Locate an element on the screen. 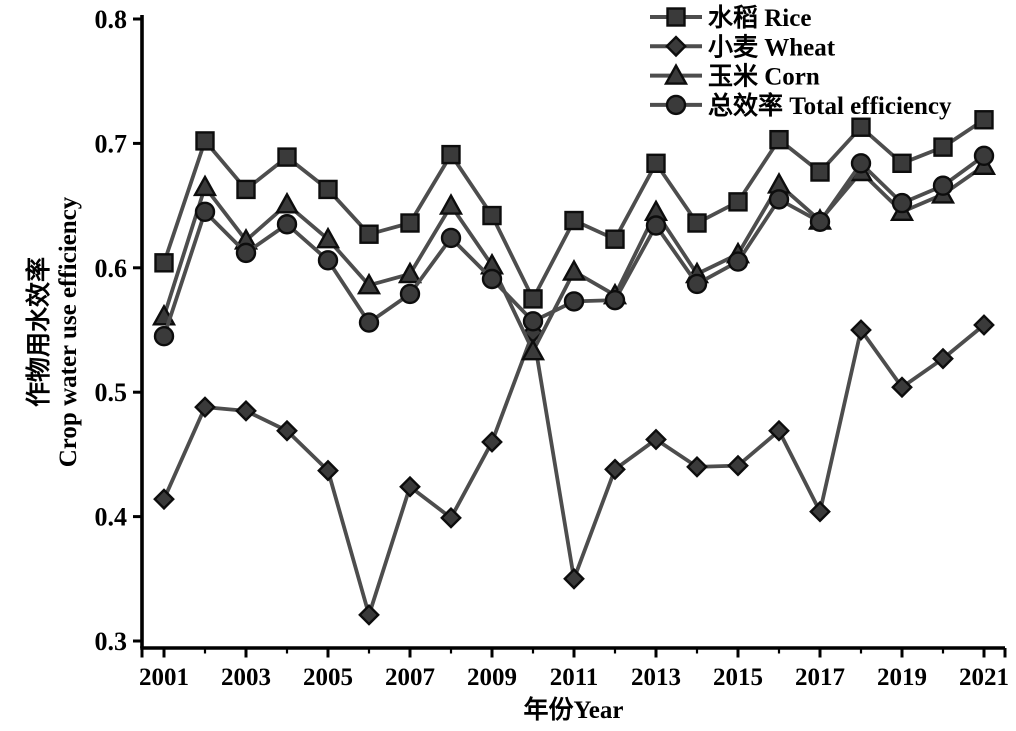 Image resolution: width=1016 pixels, height=731 pixels. point-total-2009 is located at coordinates (492, 279).